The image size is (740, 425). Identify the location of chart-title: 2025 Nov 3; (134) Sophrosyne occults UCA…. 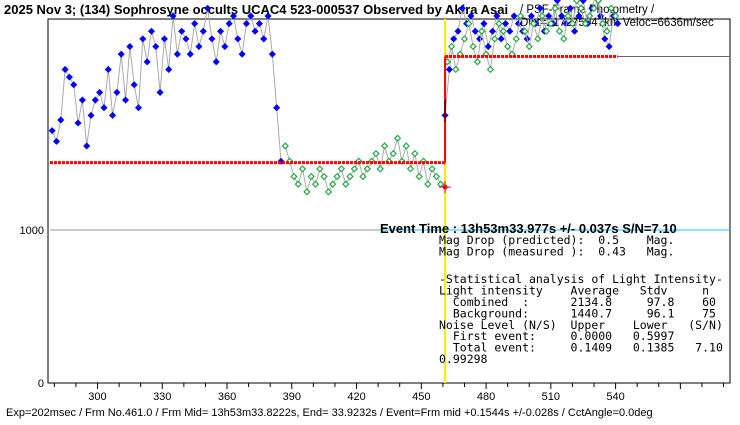
(256, 9).